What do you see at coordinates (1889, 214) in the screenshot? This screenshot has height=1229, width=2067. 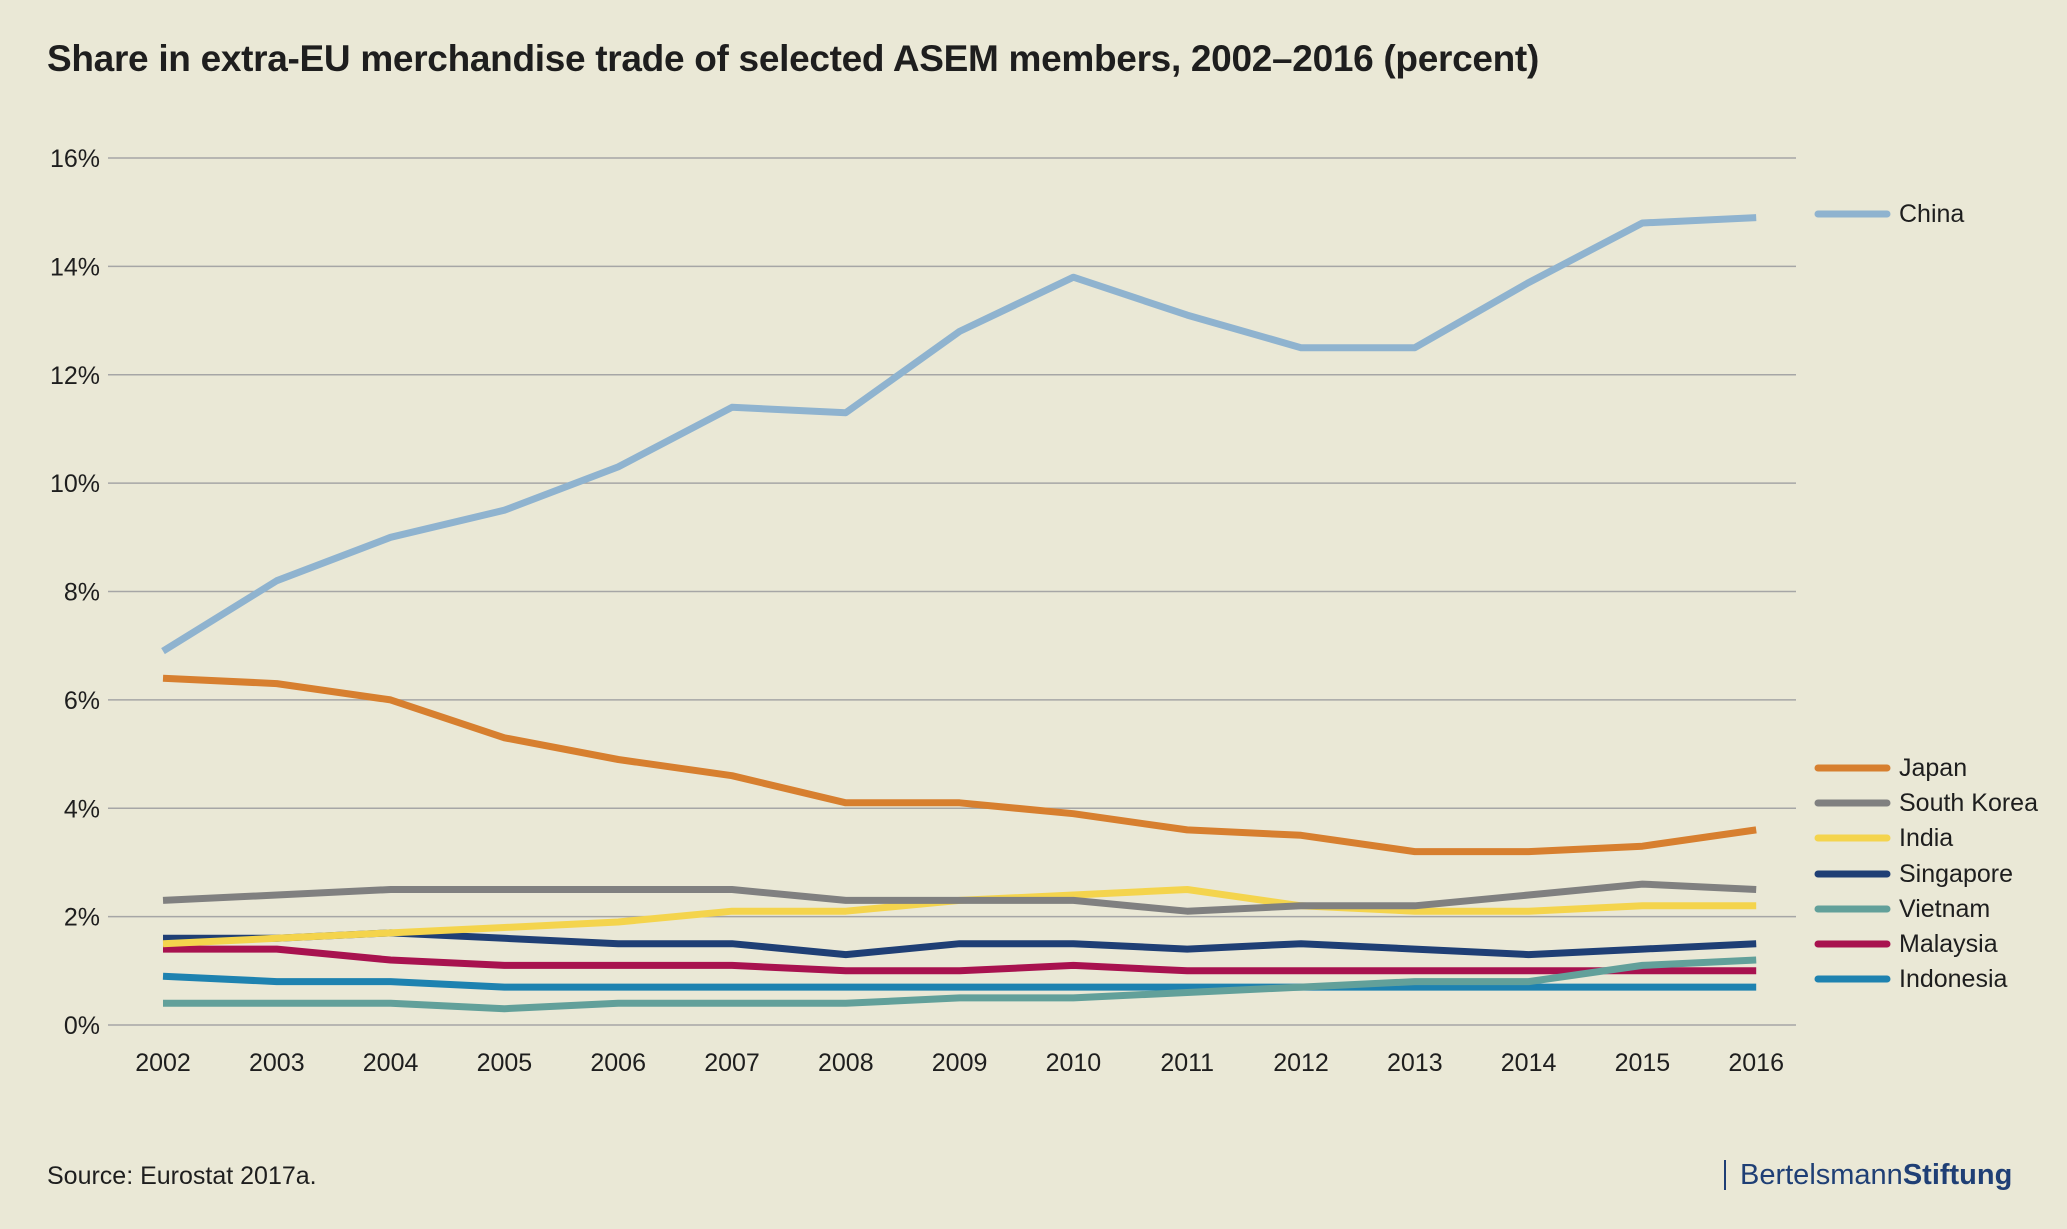 I see `legend-item-china: China` at bounding box center [1889, 214].